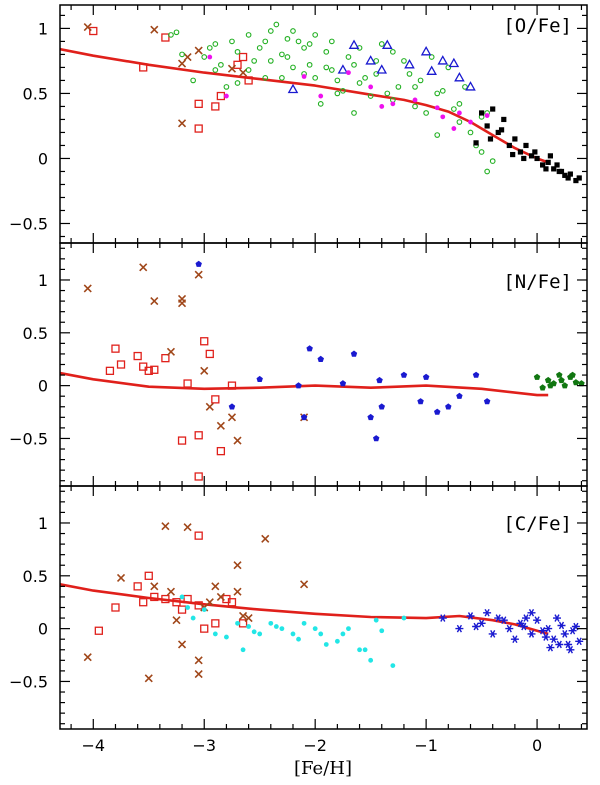  I want to click on y-tick-label: 1, so click(43, 280).